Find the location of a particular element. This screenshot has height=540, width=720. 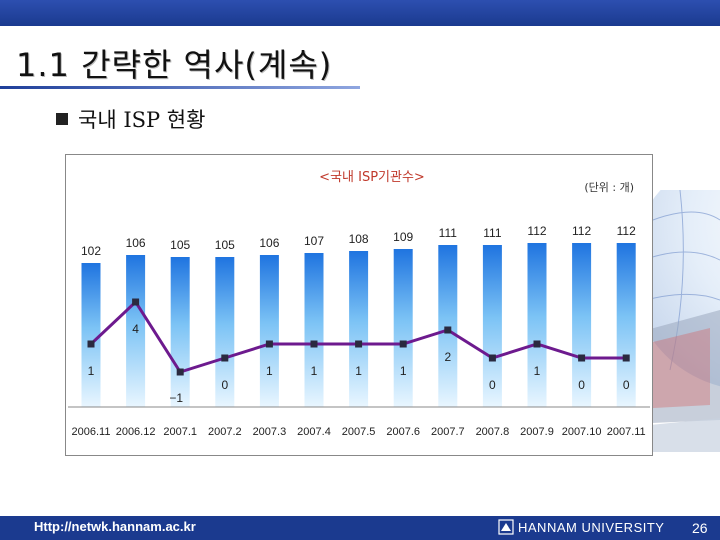

delta-point-2007.3 is located at coordinates (269, 344).